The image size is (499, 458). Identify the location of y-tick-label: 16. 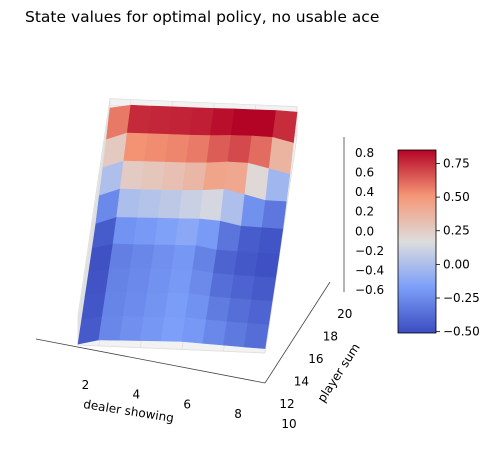
(315, 359).